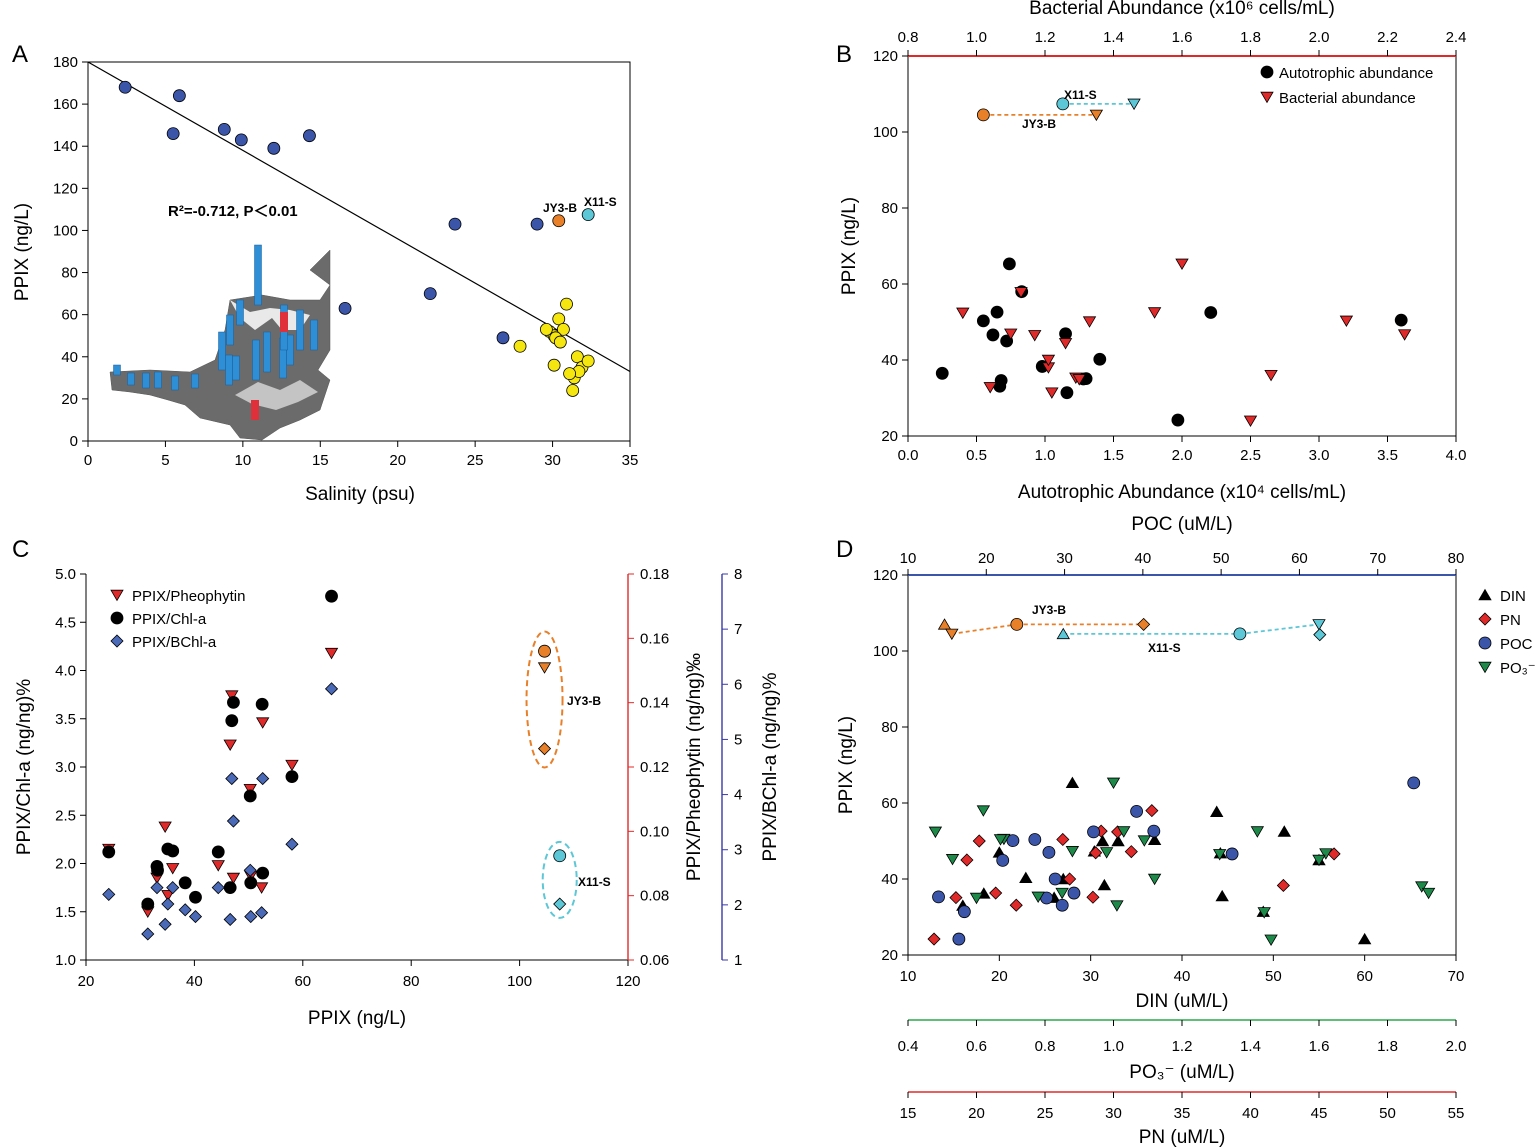 The width and height of the screenshot is (1535, 1147). What do you see at coordinates (1516, 644) in the screenshot?
I see `legend-label-poc: POC` at bounding box center [1516, 644].